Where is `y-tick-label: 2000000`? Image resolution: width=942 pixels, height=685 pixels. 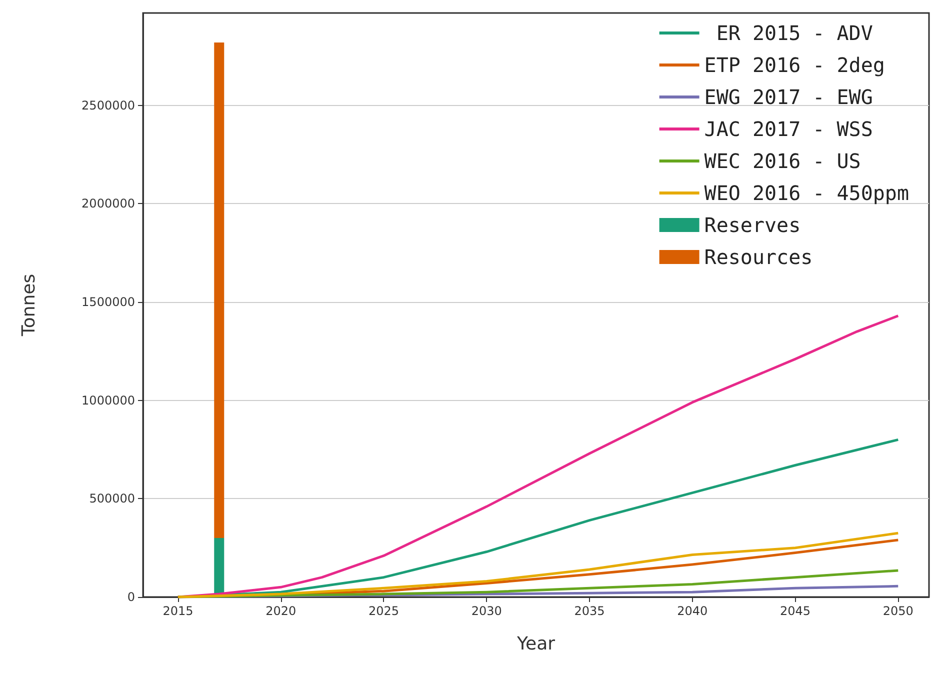
y-tick-label: 2000000 is located at coordinates (108, 203).